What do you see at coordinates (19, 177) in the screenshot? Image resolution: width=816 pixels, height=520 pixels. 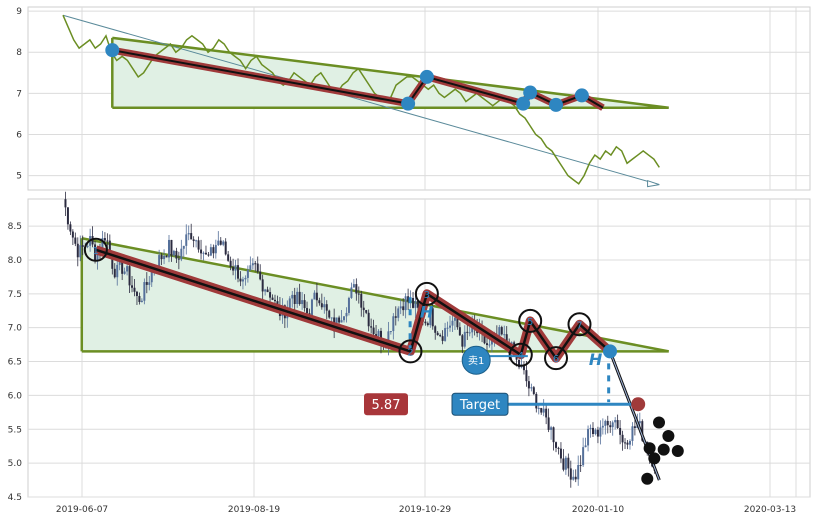 I see `top-y-tick-label: 5` at bounding box center [19, 177].